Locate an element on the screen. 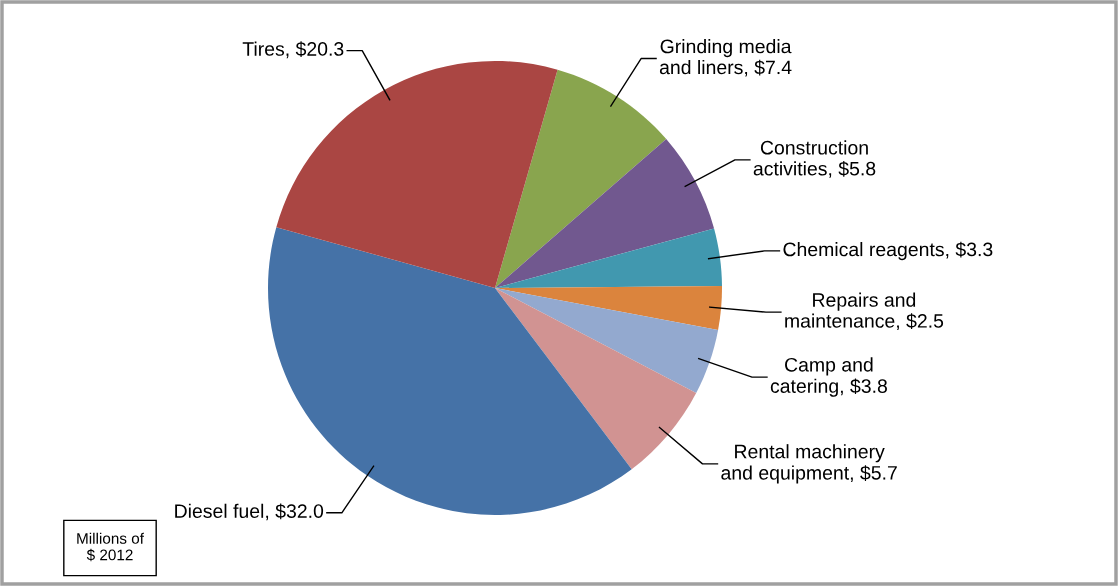  slice-label: Tires, $20.3 is located at coordinates (293, 50).